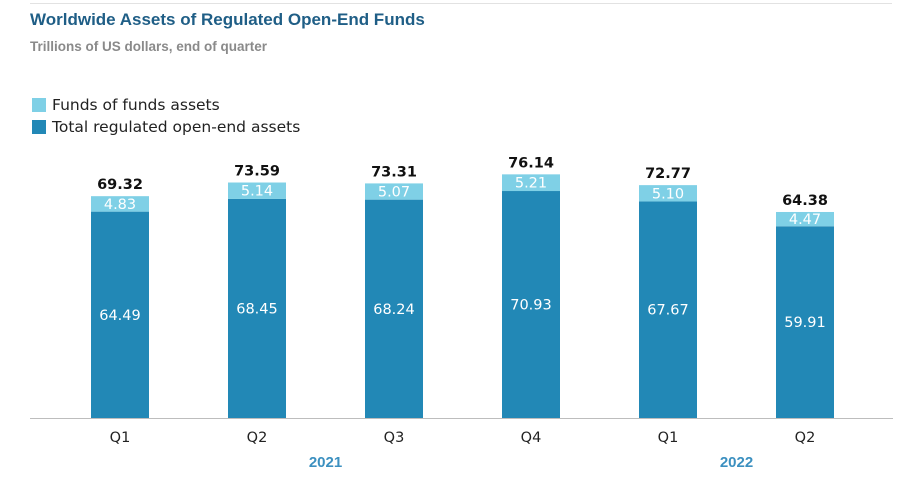  I want to click on label-funds-of-funds-4: 5.21, so click(531, 184).